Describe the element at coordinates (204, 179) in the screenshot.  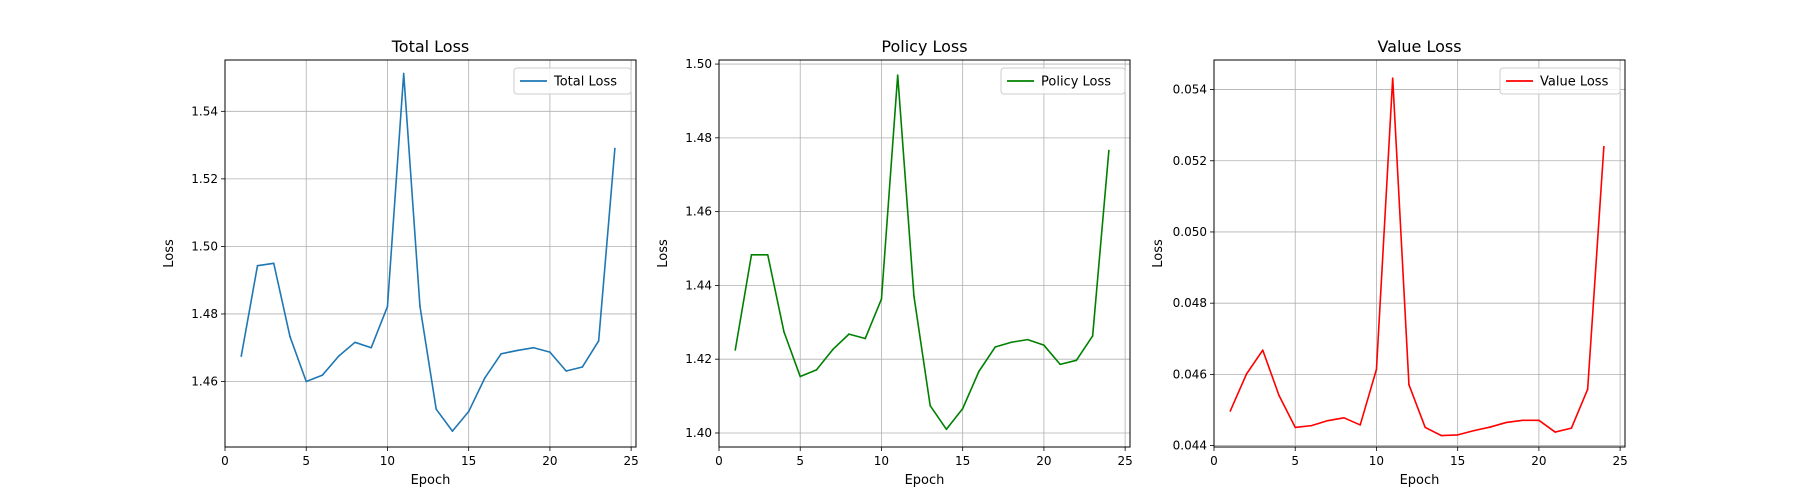
I see `total-loss-ytick-label: 1.52` at that location.